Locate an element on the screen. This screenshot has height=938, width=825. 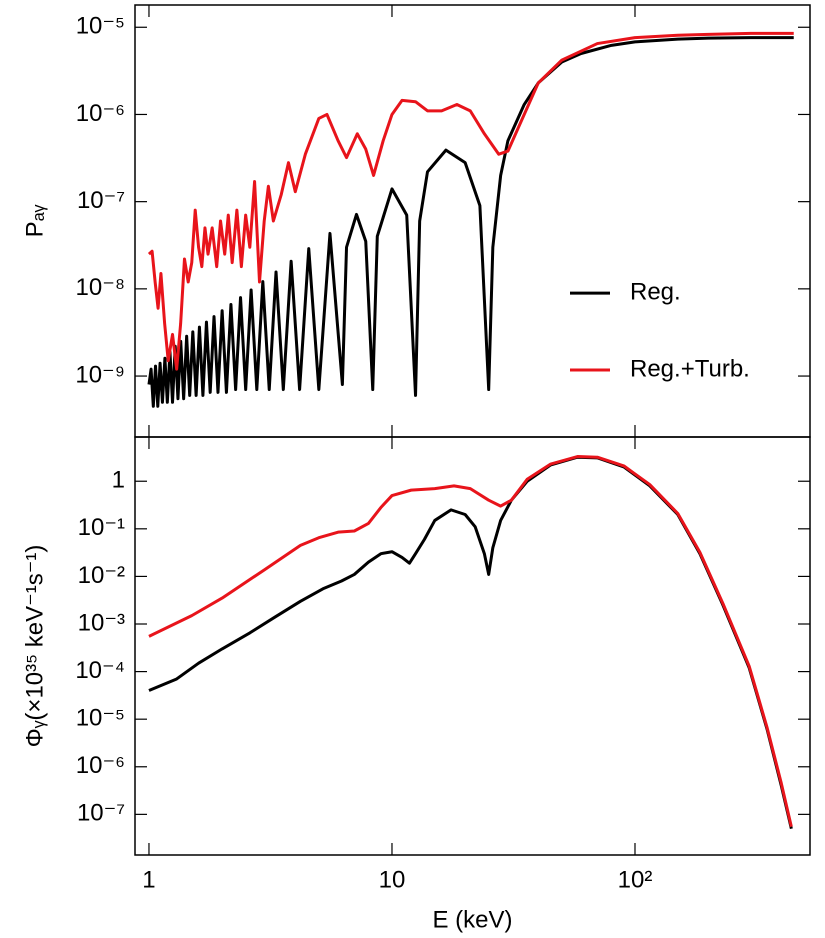
y-axis-label: Φᵧ(×10³⁵ keV⁻¹s⁻¹) is located at coordinates (34, 646).